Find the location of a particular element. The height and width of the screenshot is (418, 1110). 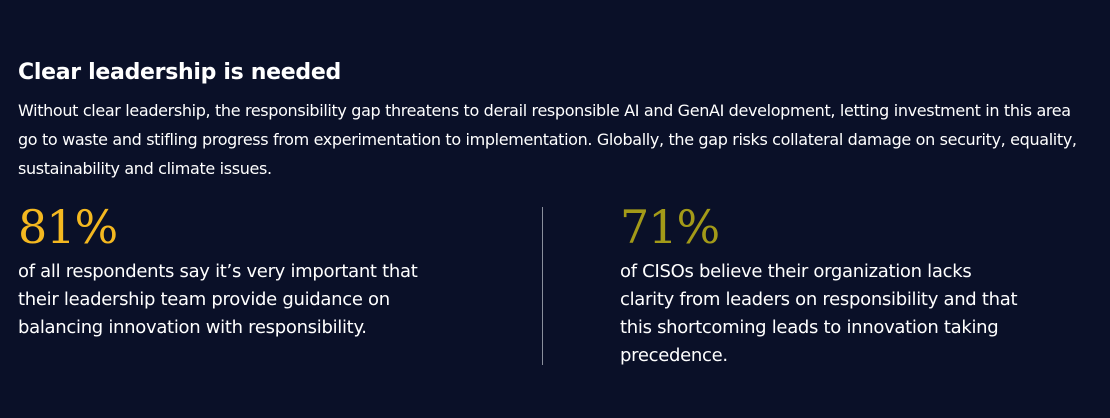

section-title: Clear leadership is needed is located at coordinates (179, 73).